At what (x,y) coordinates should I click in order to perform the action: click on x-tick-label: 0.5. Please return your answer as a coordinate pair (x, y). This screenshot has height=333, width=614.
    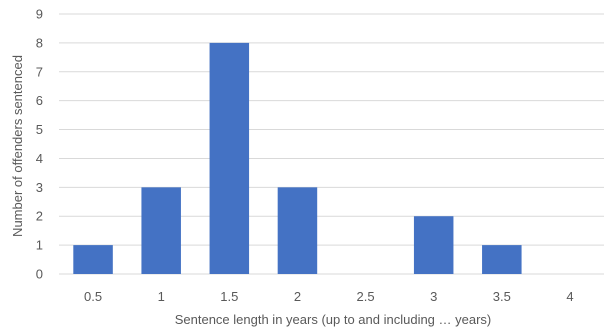
    Looking at the image, I should click on (93, 296).